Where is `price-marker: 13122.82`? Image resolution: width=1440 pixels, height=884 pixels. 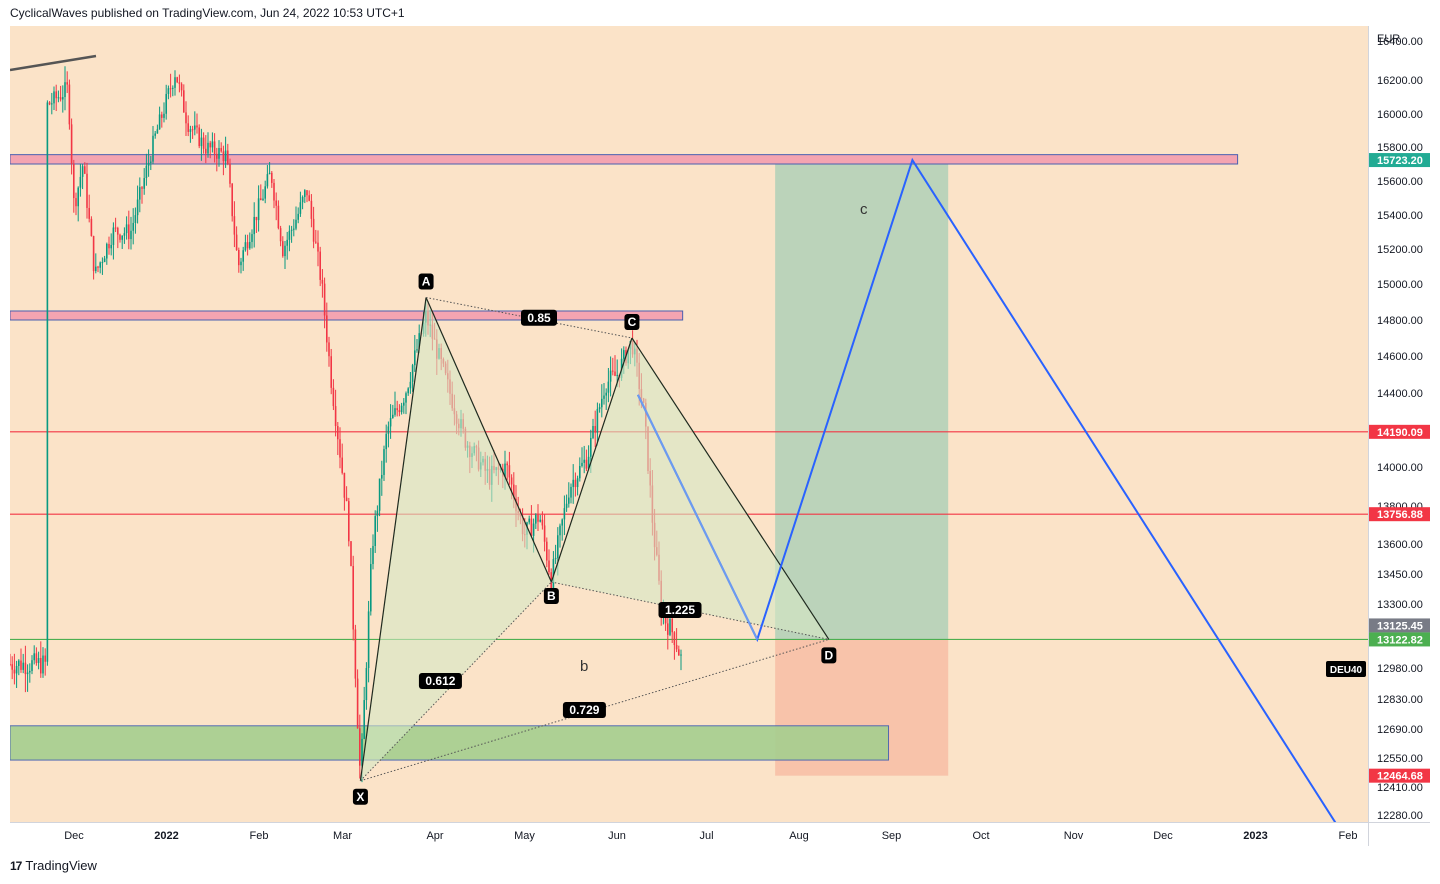
price-marker: 13122.82 is located at coordinates (1399, 639).